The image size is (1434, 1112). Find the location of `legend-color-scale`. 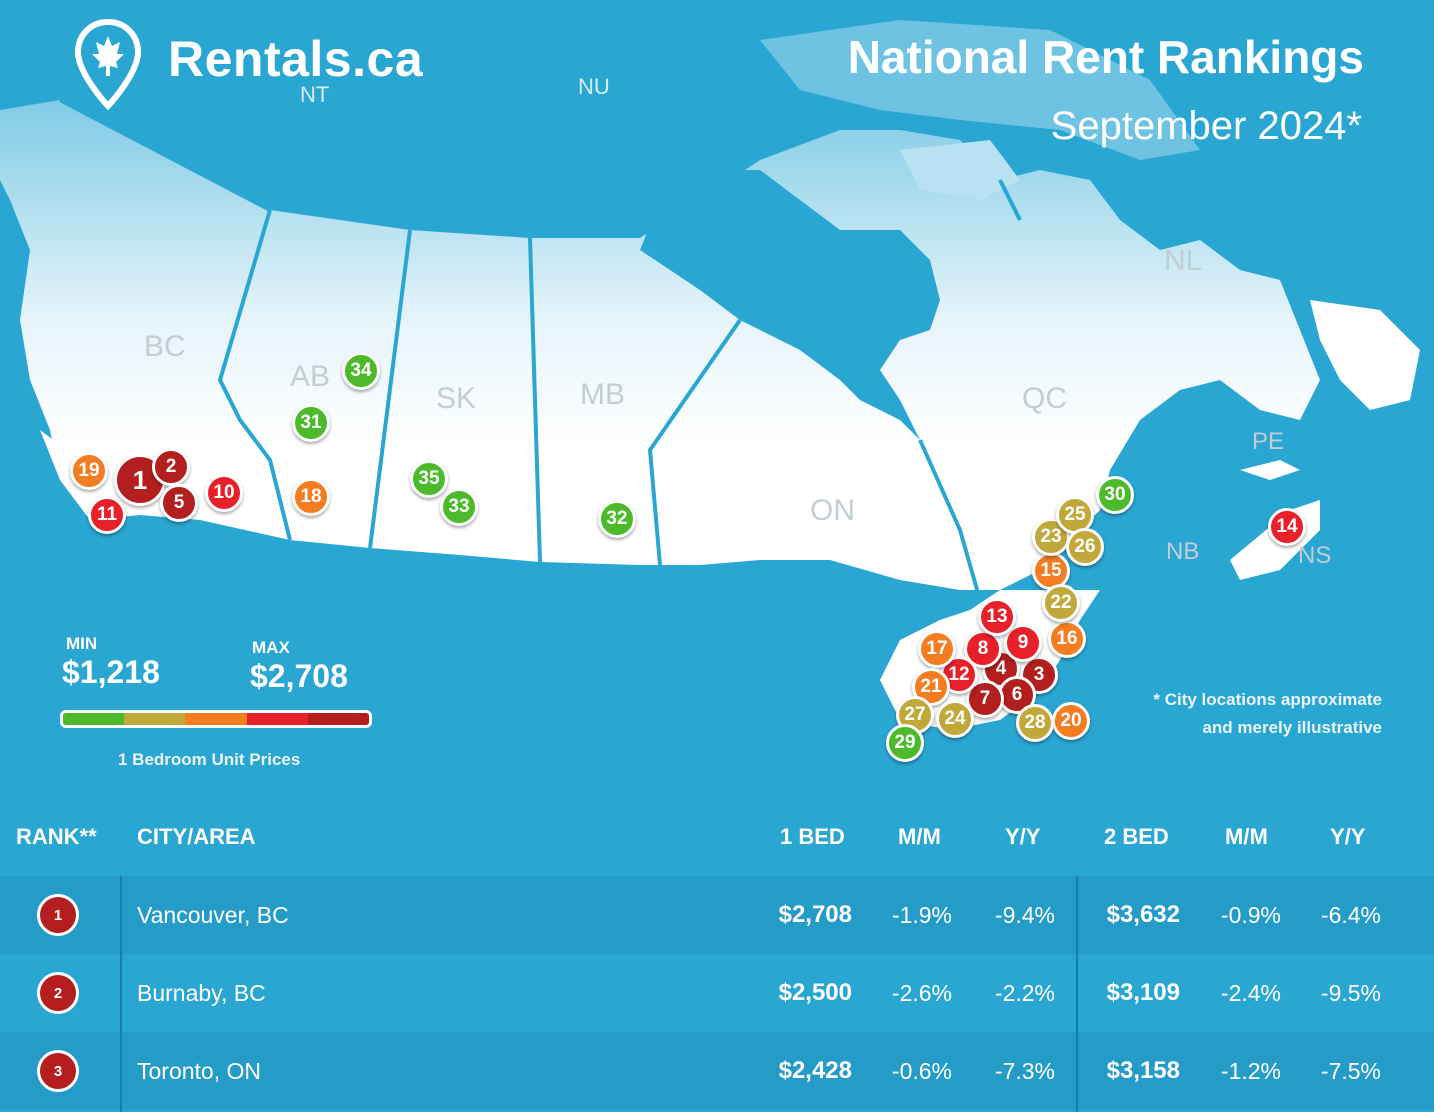

legend-color-scale is located at coordinates (216, 719).